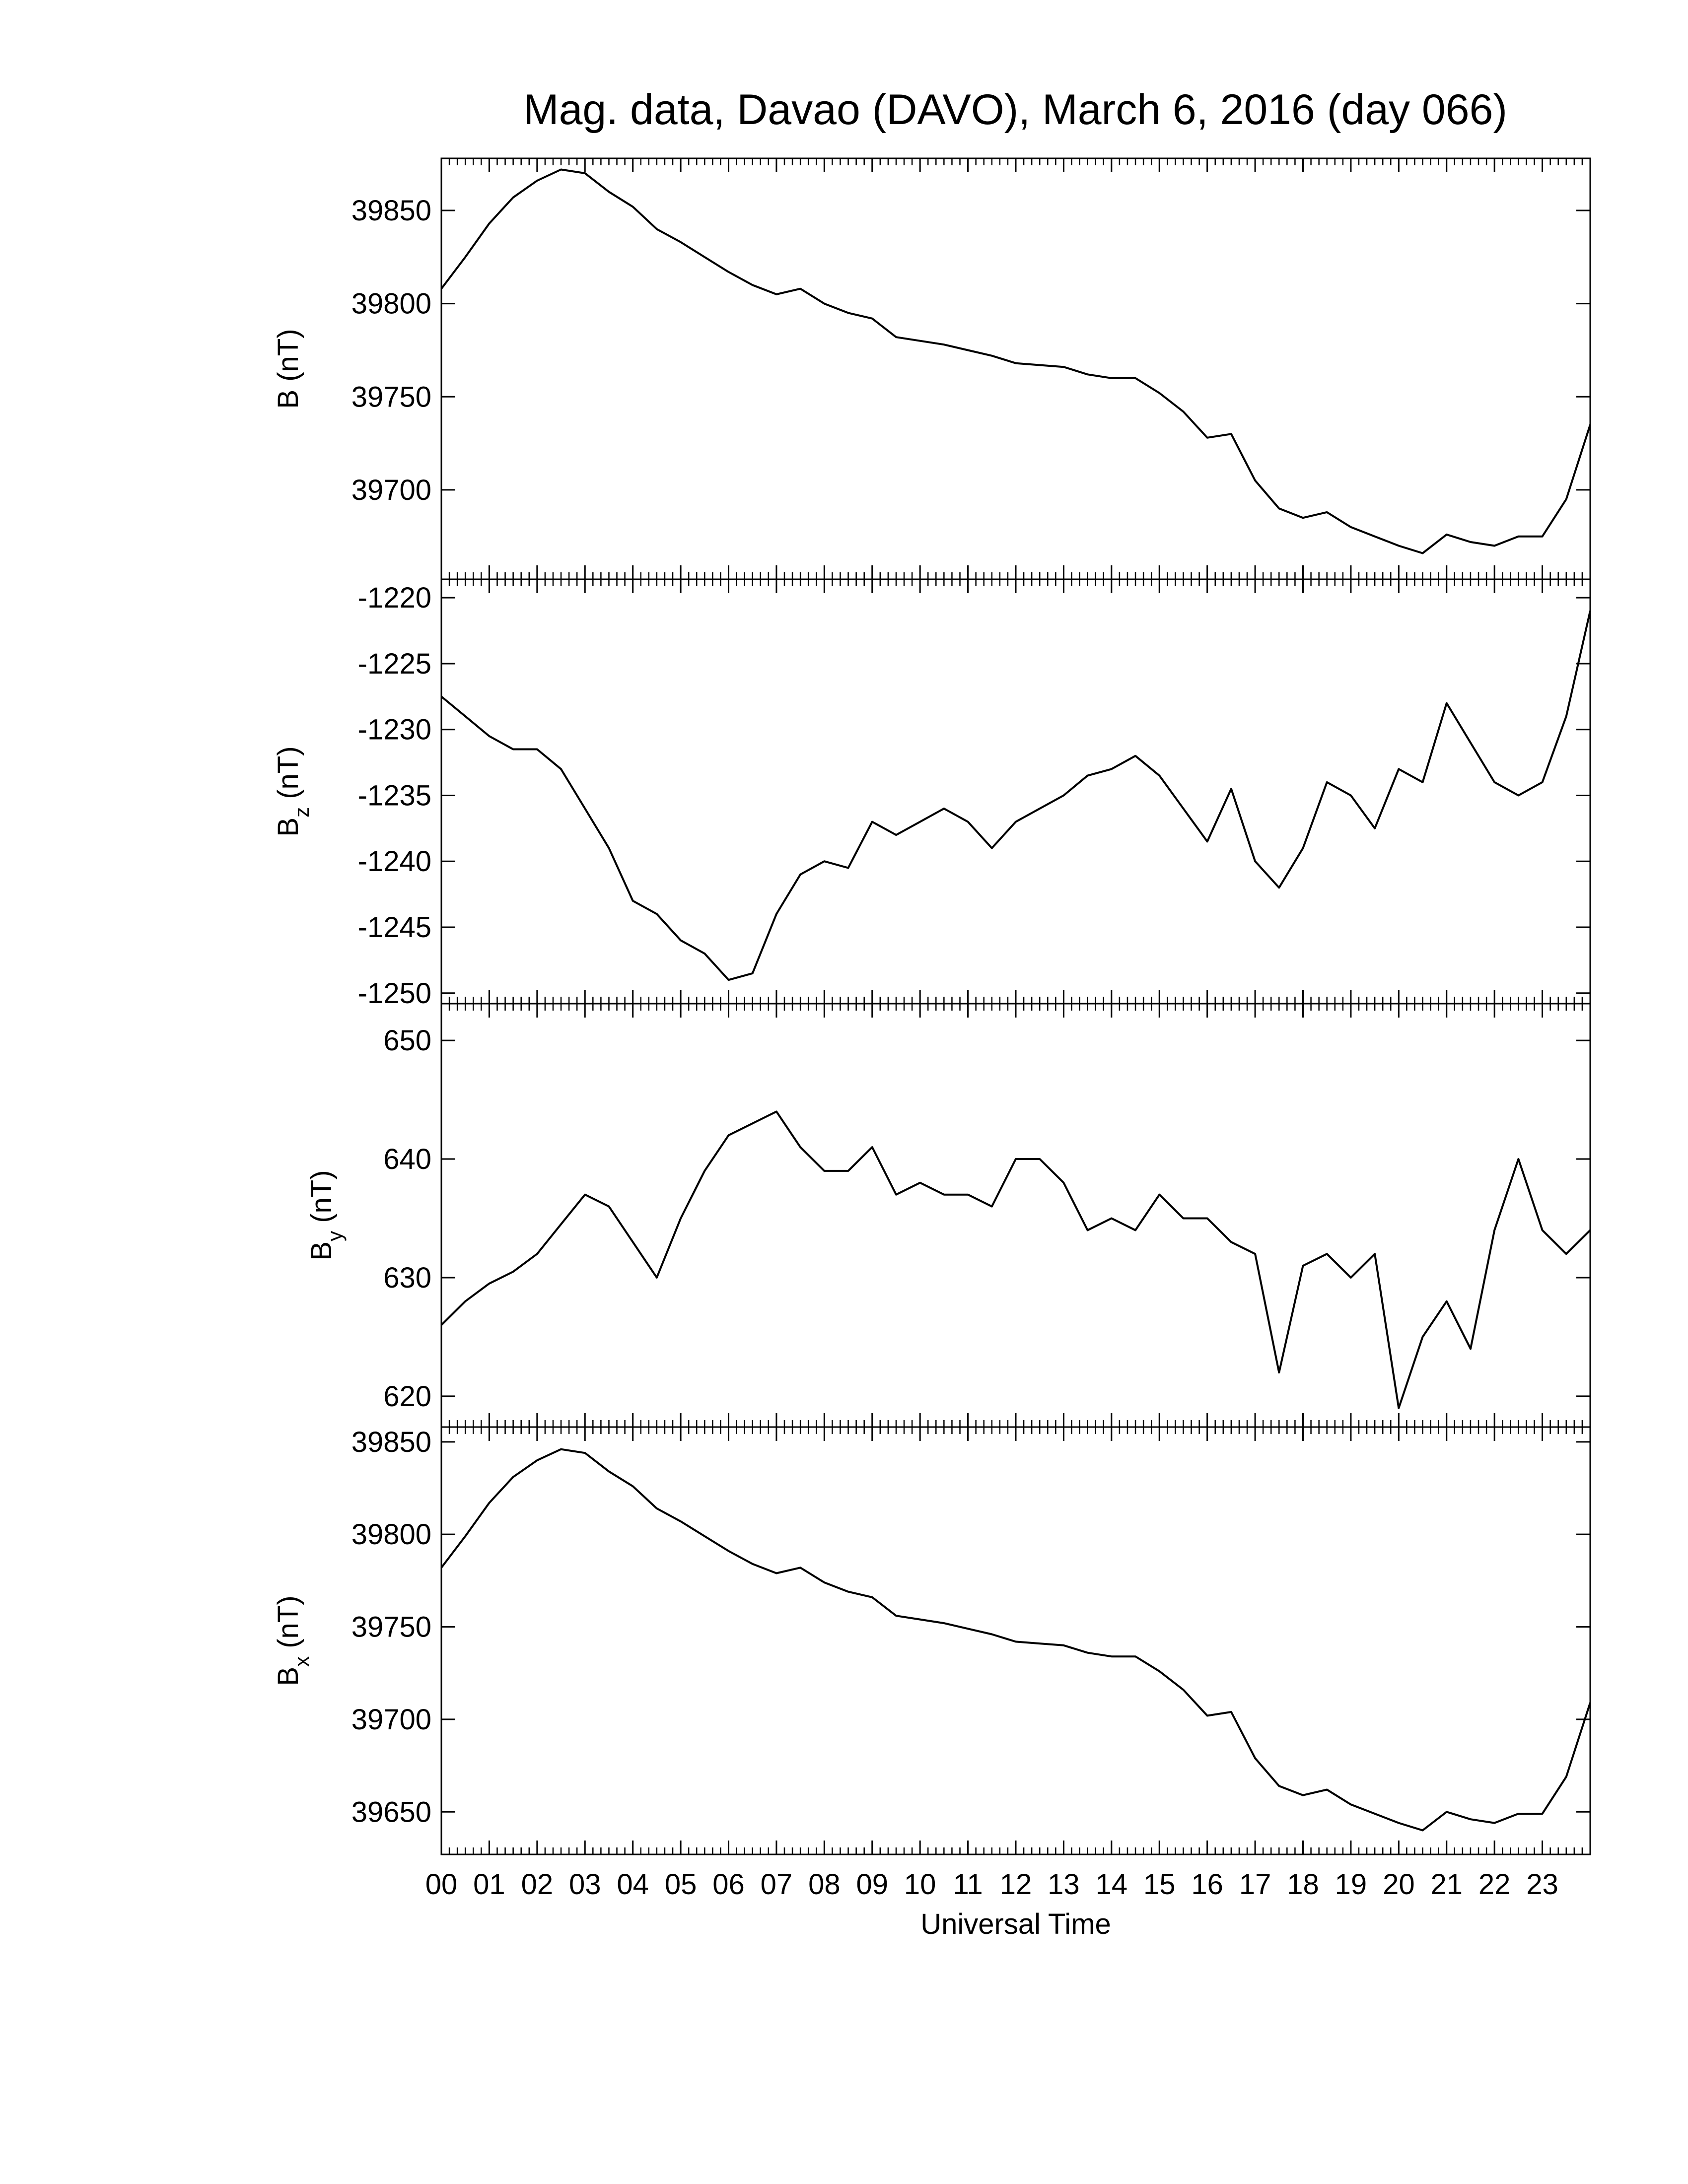 Image resolution: width=1688 pixels, height=2184 pixels. Describe the element at coordinates (1351, 1884) in the screenshot. I see `x-tick-label: 19` at that location.